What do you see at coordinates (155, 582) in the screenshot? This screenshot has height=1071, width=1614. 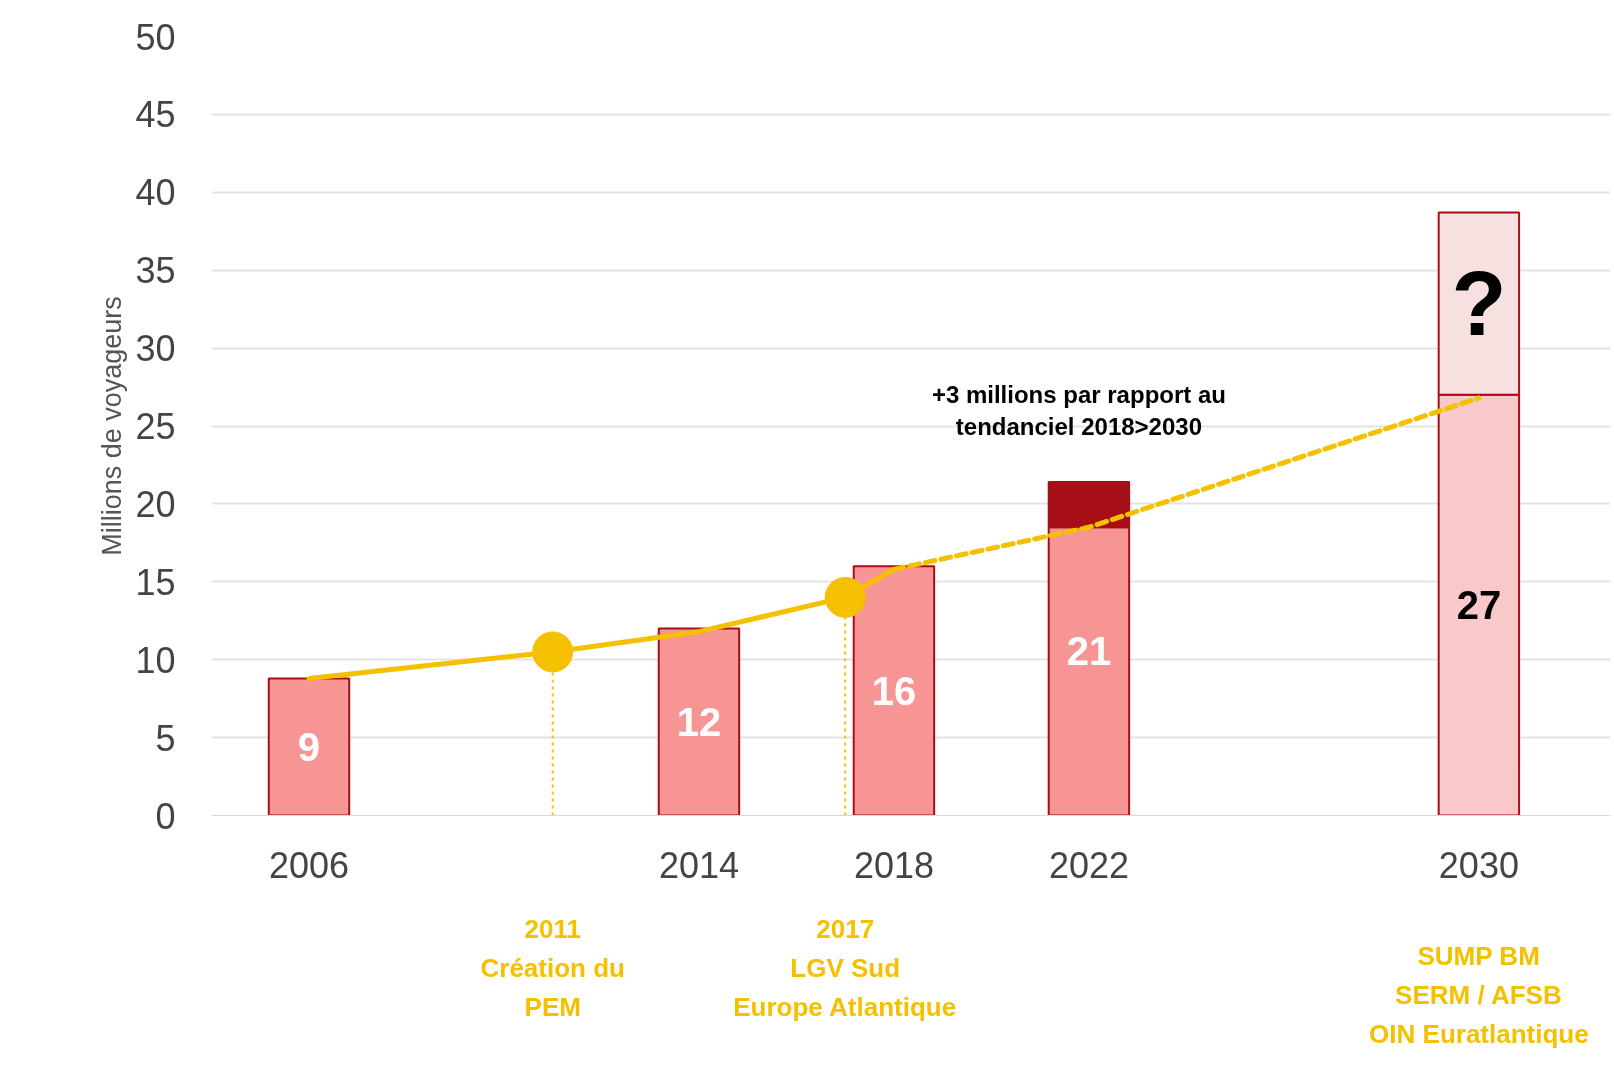 I see `y-tick-label: 15` at bounding box center [155, 582].